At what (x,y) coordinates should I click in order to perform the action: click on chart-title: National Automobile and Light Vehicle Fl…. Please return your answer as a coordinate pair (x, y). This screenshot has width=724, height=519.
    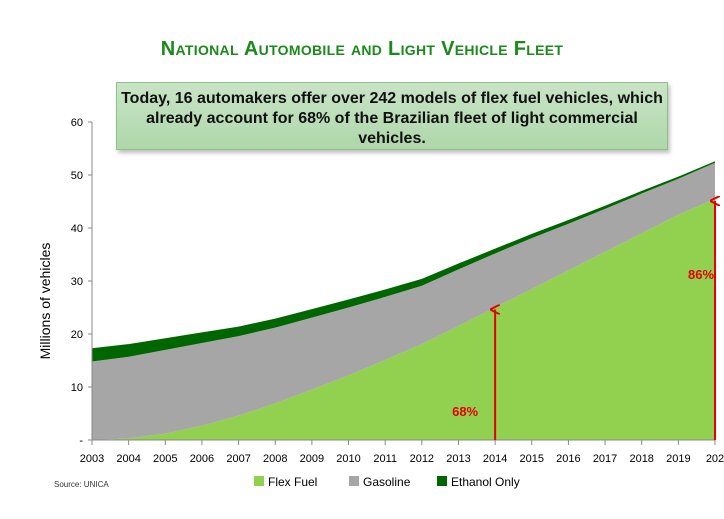
    Looking at the image, I should click on (362, 49).